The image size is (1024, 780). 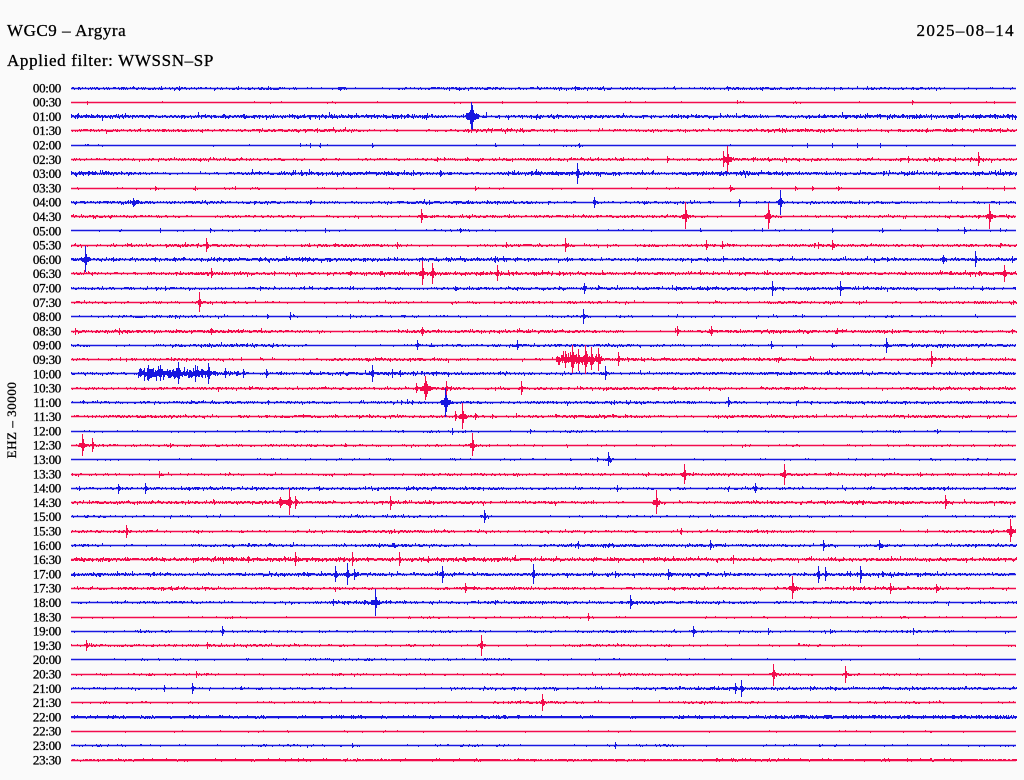 What do you see at coordinates (47, 502) in the screenshot?
I see `svg-text: 14:30` at bounding box center [47, 502].